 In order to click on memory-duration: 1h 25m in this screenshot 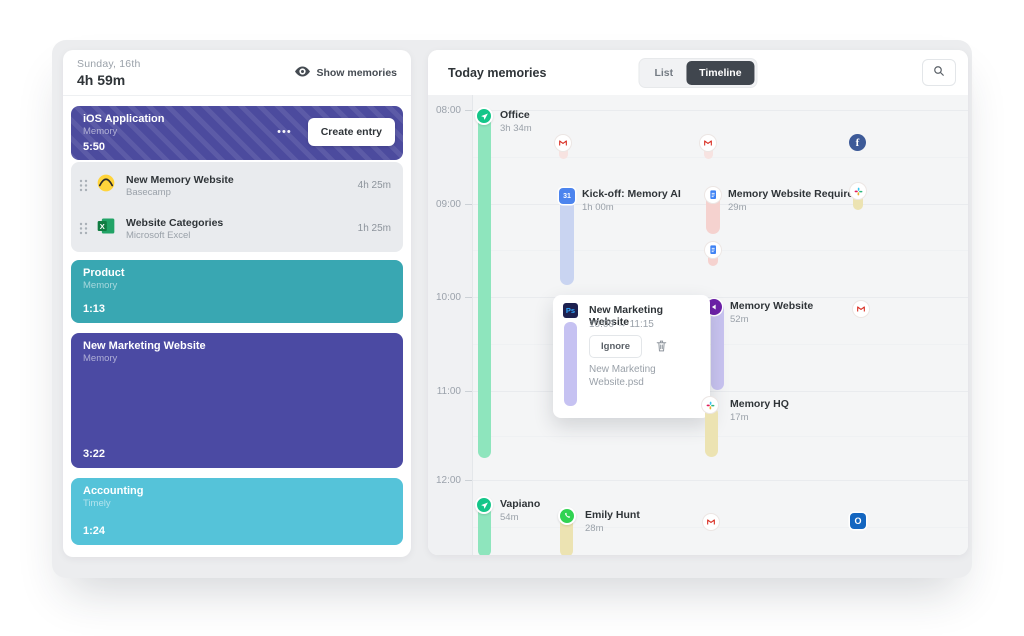, I will do `click(374, 228)`.